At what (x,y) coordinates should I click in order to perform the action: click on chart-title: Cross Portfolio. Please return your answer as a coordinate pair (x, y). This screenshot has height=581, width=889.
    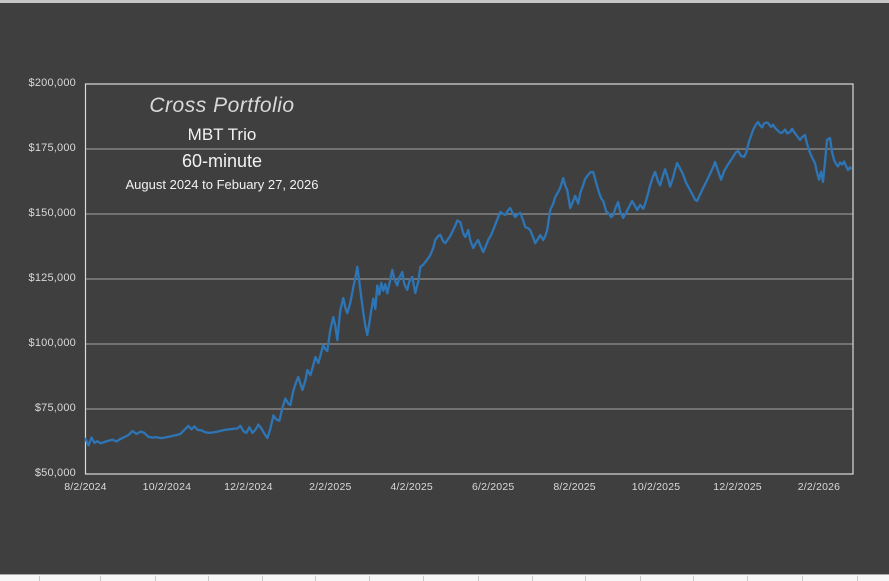
    Looking at the image, I should click on (222, 105).